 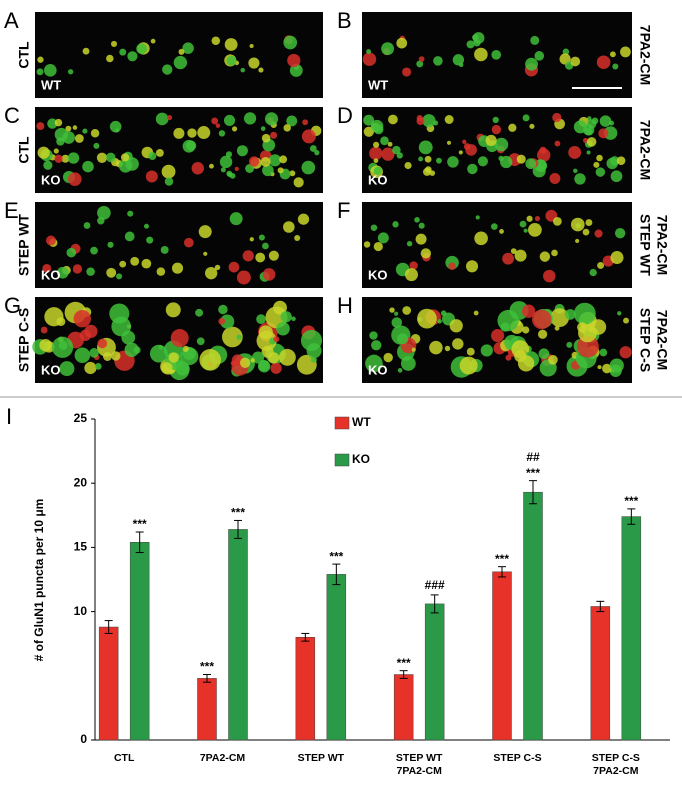 What do you see at coordinates (344, 20) in the screenshot?
I see `panel-letter: B` at bounding box center [344, 20].